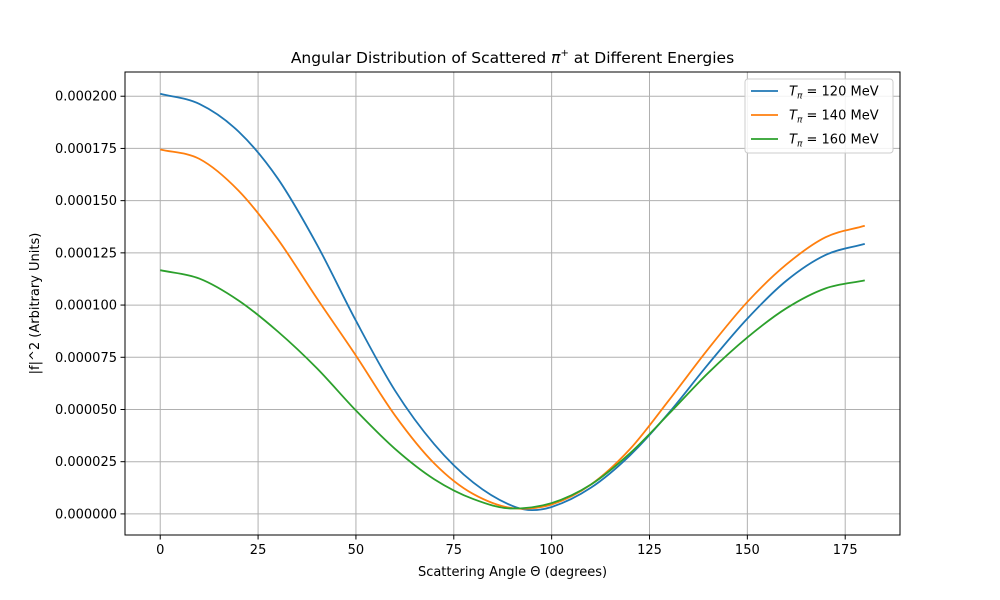  I want to click on y-tick-label: 0.000000, so click(86, 514).